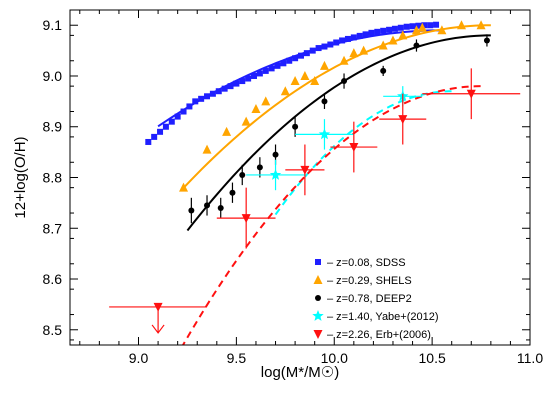  What do you see at coordinates (363, 153) in the screenshot?
I see `fit-curve` at bounding box center [363, 153].